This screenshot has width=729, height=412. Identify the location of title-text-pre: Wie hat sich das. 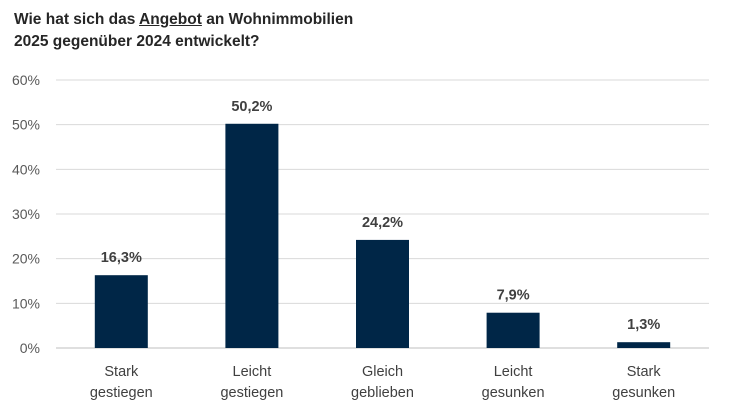
(77, 19).